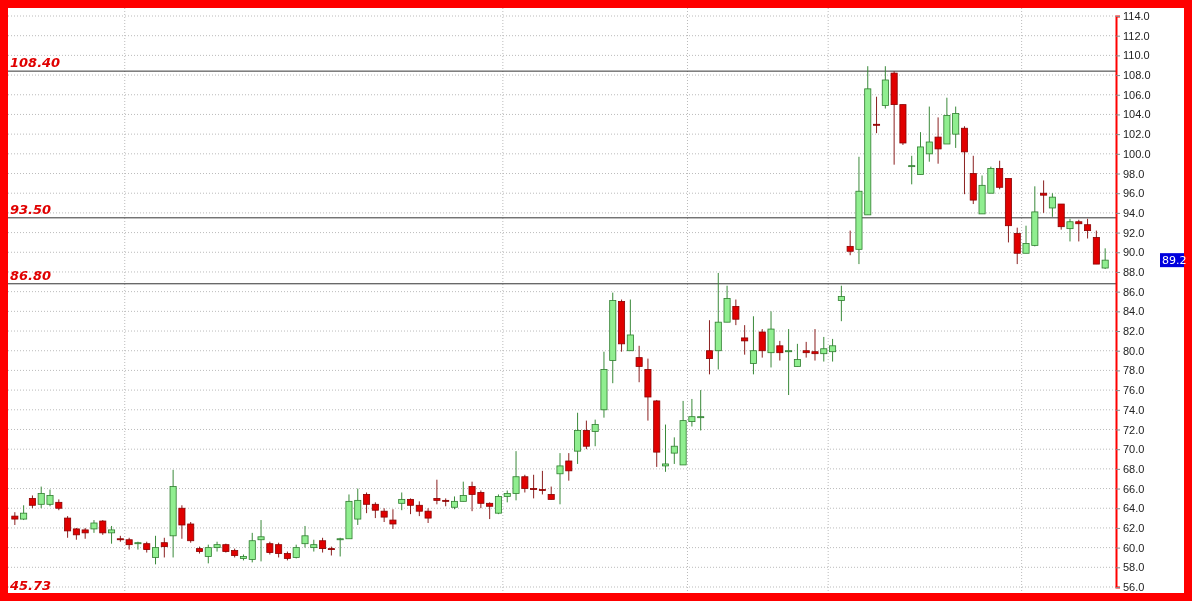  What do you see at coordinates (1134, 193) in the screenshot?
I see `y-tick-label: 96.0` at bounding box center [1134, 193].